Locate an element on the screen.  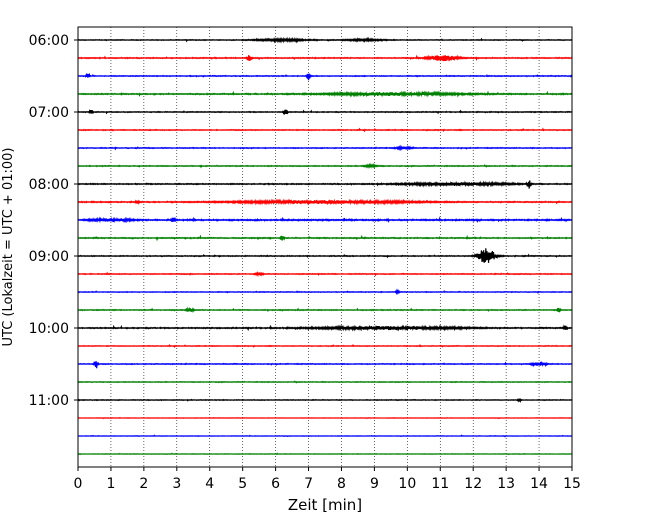
y-tick-label: 08:00 is located at coordinates (49, 185).